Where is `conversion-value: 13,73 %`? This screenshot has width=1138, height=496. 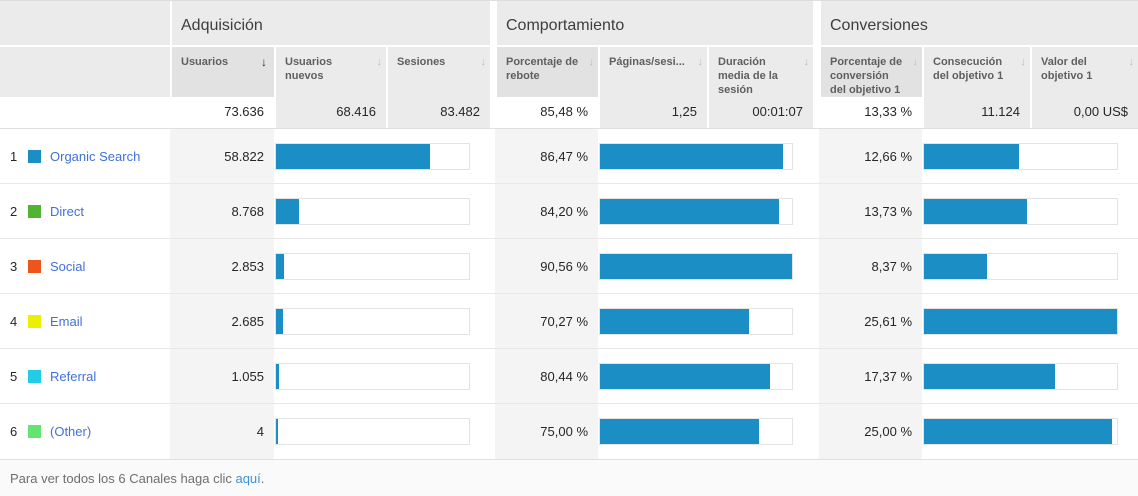
conversion-value: 13,73 % is located at coordinates (870, 211).